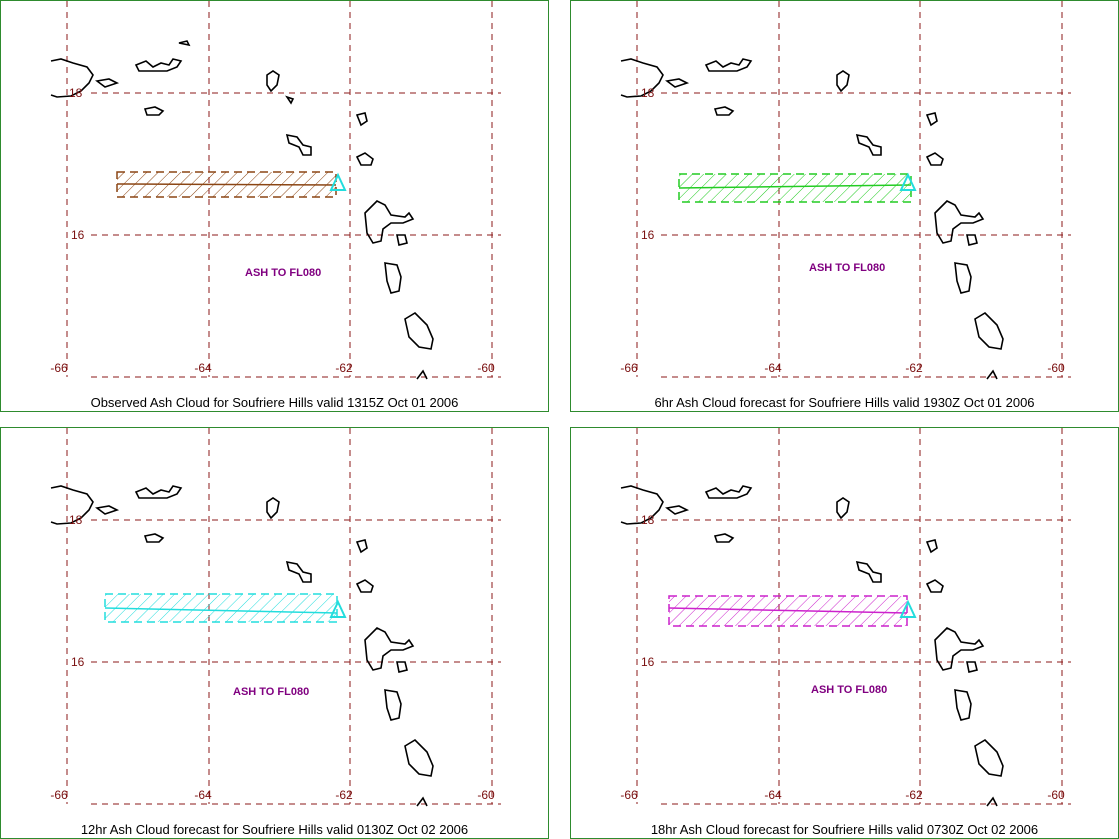 This screenshot has width=1119, height=839. Describe the element at coordinates (231, 184) in the screenshot. I see `ash-cloud-observed` at that location.